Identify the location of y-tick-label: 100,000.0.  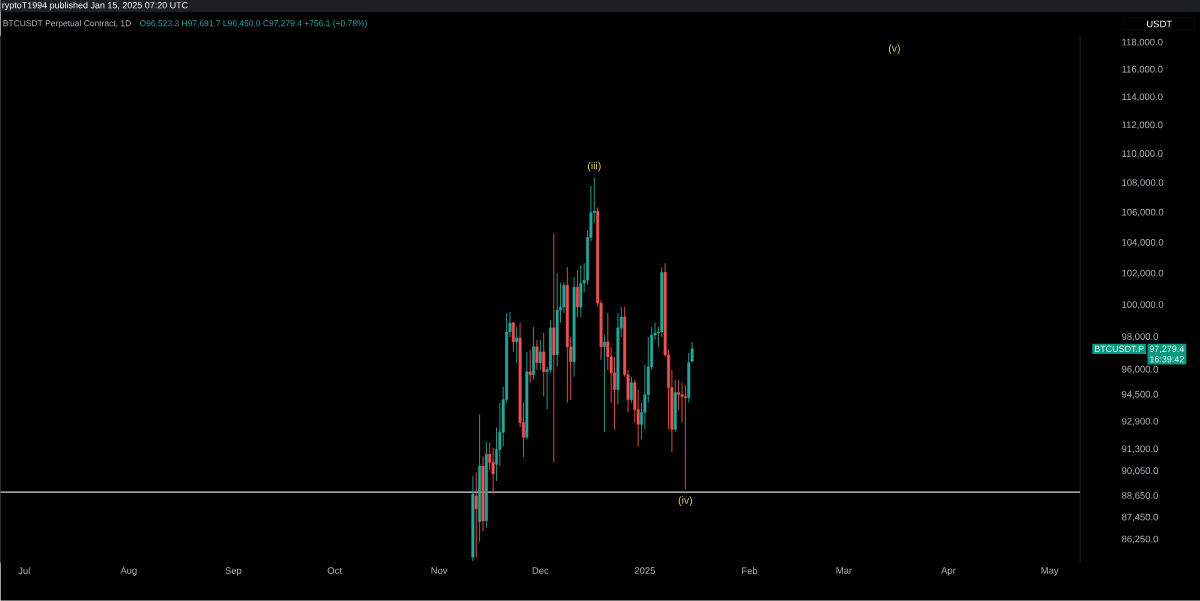
(1143, 305).